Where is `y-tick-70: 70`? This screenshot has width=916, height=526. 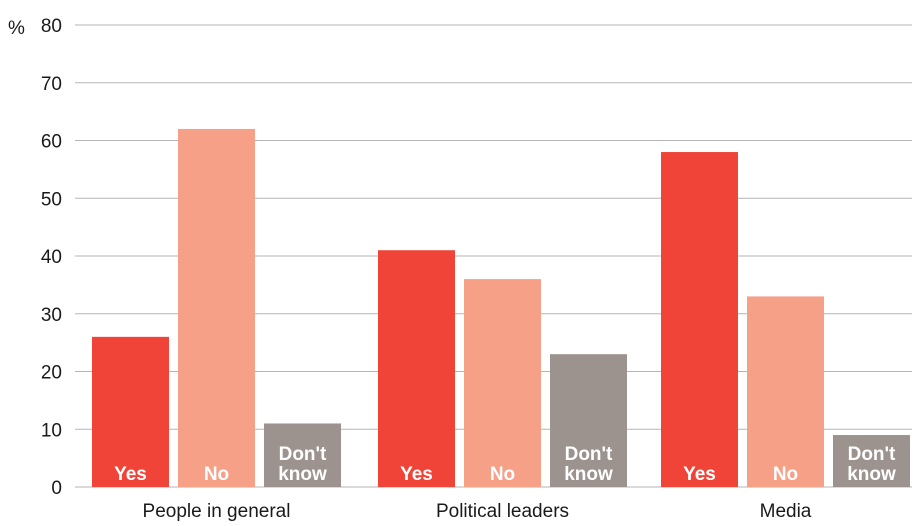
y-tick-70: 70 is located at coordinates (51, 84).